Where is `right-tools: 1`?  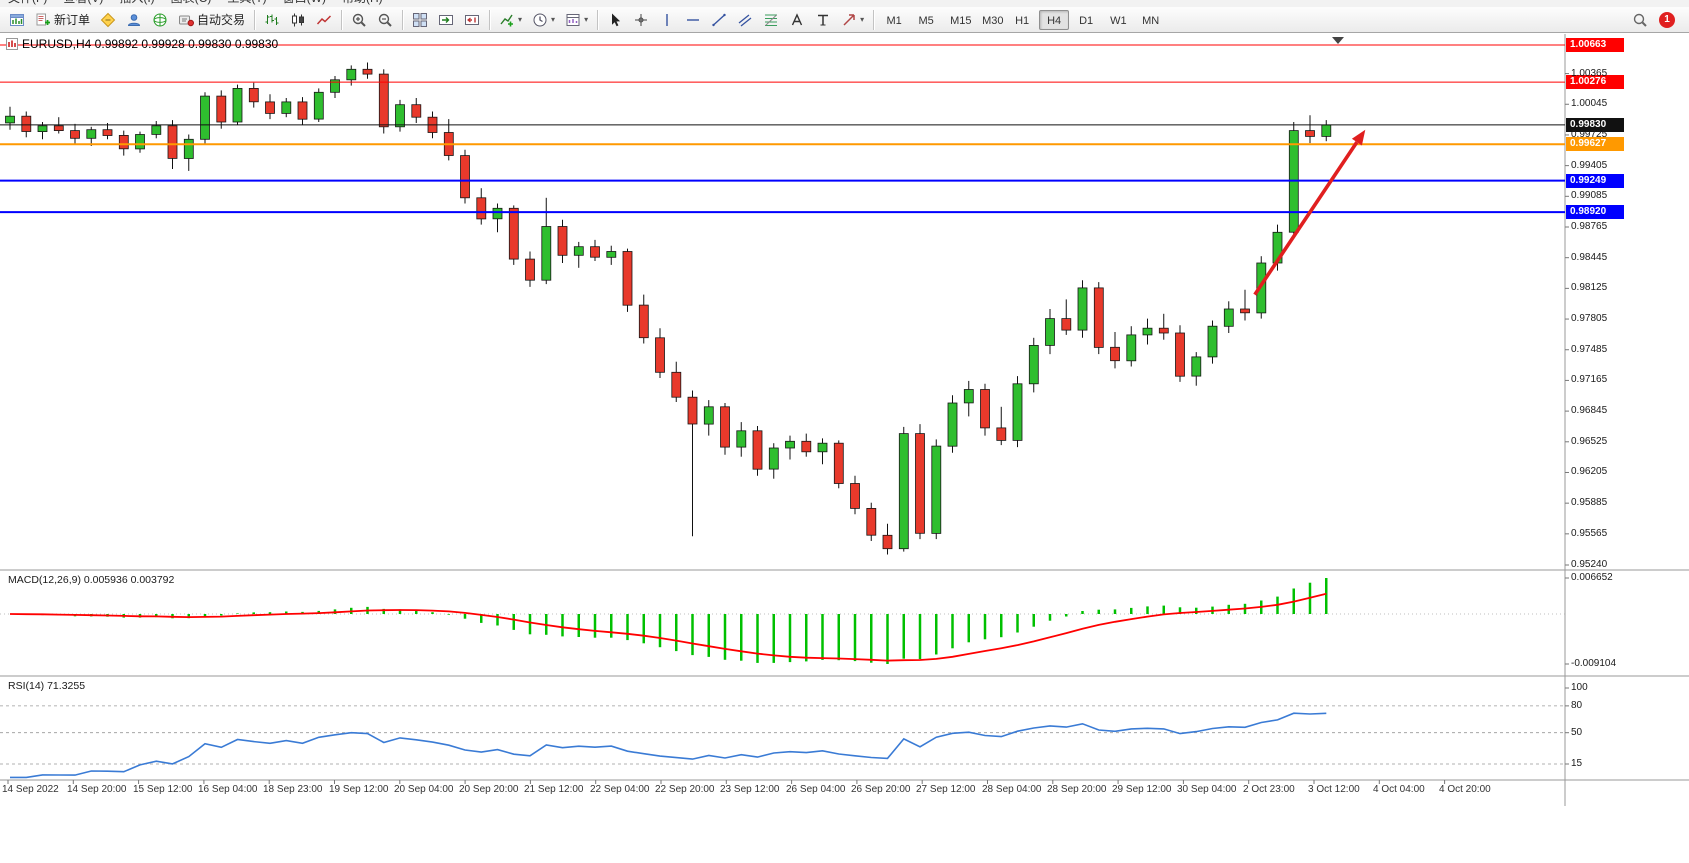 right-tools: 1 is located at coordinates (1651, 20).